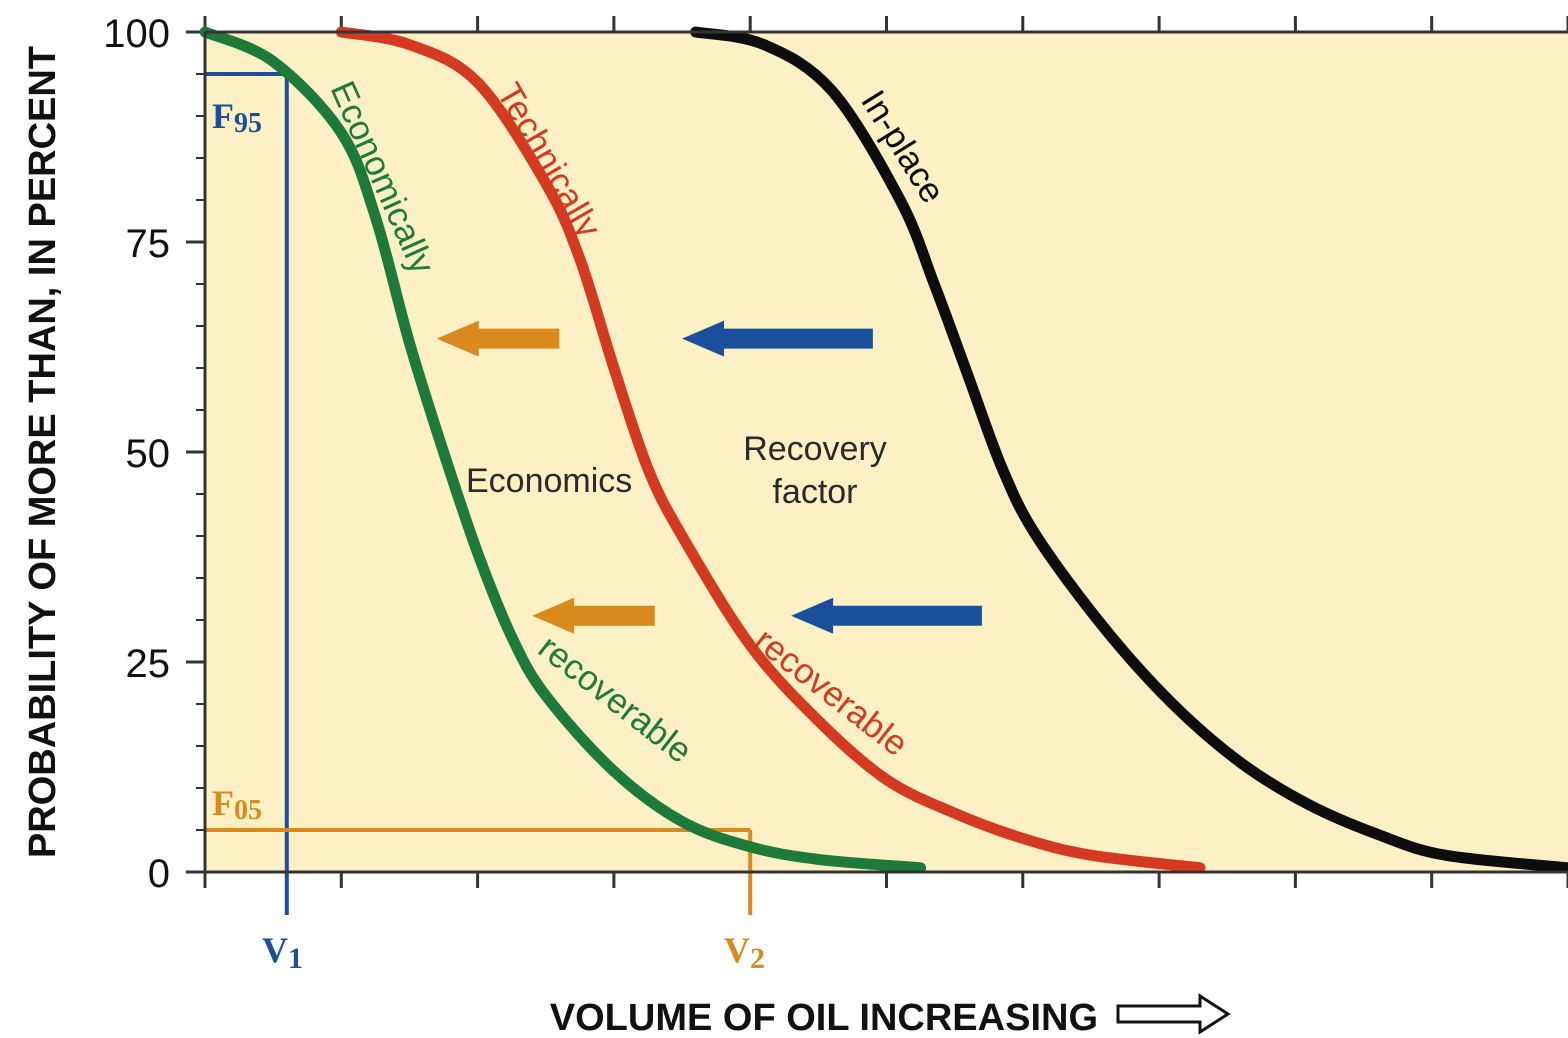  Describe the element at coordinates (136, 34) in the screenshot. I see `y-tick-label-100: 100` at that location.